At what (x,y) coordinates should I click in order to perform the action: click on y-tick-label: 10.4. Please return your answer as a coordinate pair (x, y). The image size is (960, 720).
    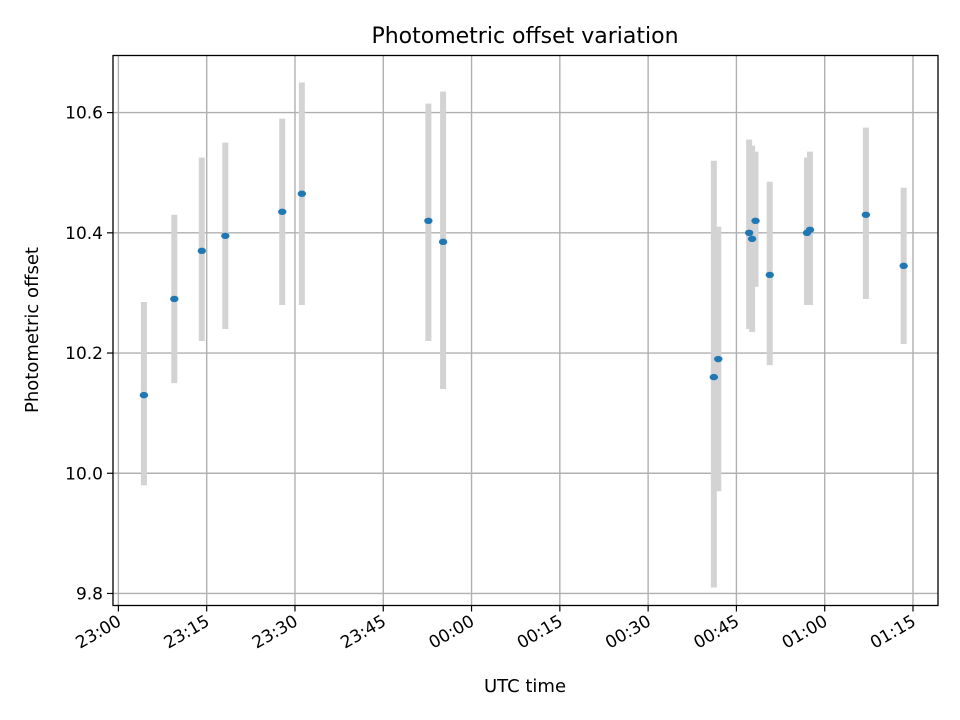
    Looking at the image, I should click on (84, 234).